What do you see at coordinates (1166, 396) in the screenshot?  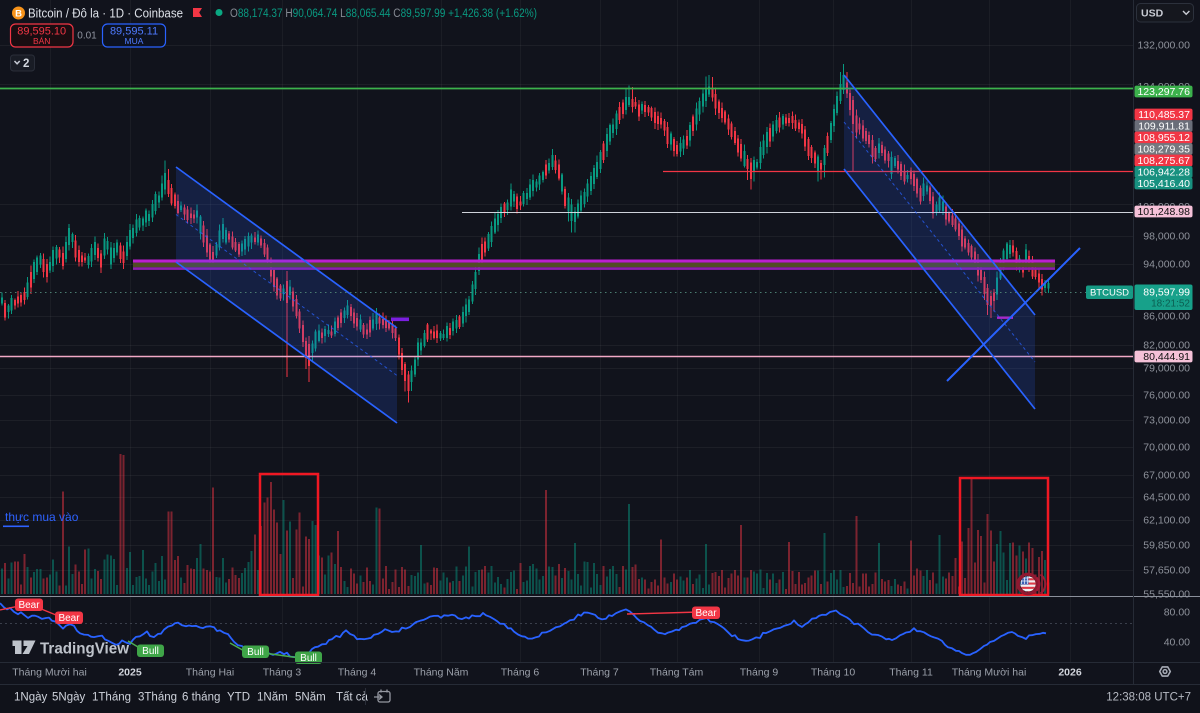 I see `svg-text: 76,000.00` at bounding box center [1166, 396].